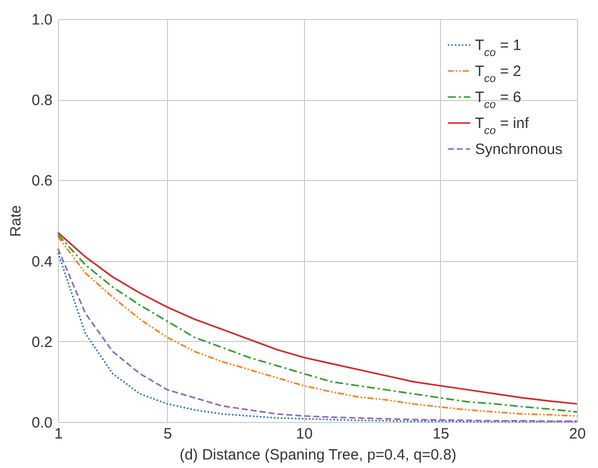 This screenshot has height=468, width=598. I want to click on legend-label: T$_{co}$ = 6, so click(498, 100).